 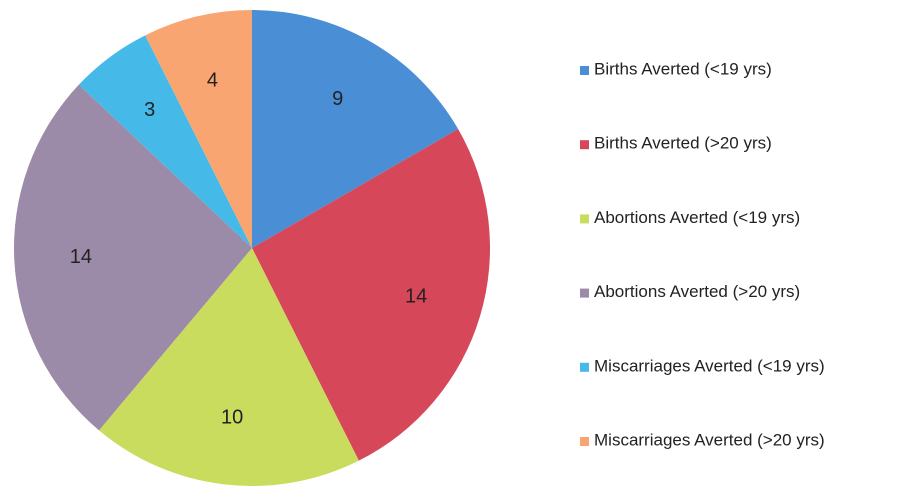 I want to click on legend-label: Births Averted (>20 yrs), so click(x=683, y=143).